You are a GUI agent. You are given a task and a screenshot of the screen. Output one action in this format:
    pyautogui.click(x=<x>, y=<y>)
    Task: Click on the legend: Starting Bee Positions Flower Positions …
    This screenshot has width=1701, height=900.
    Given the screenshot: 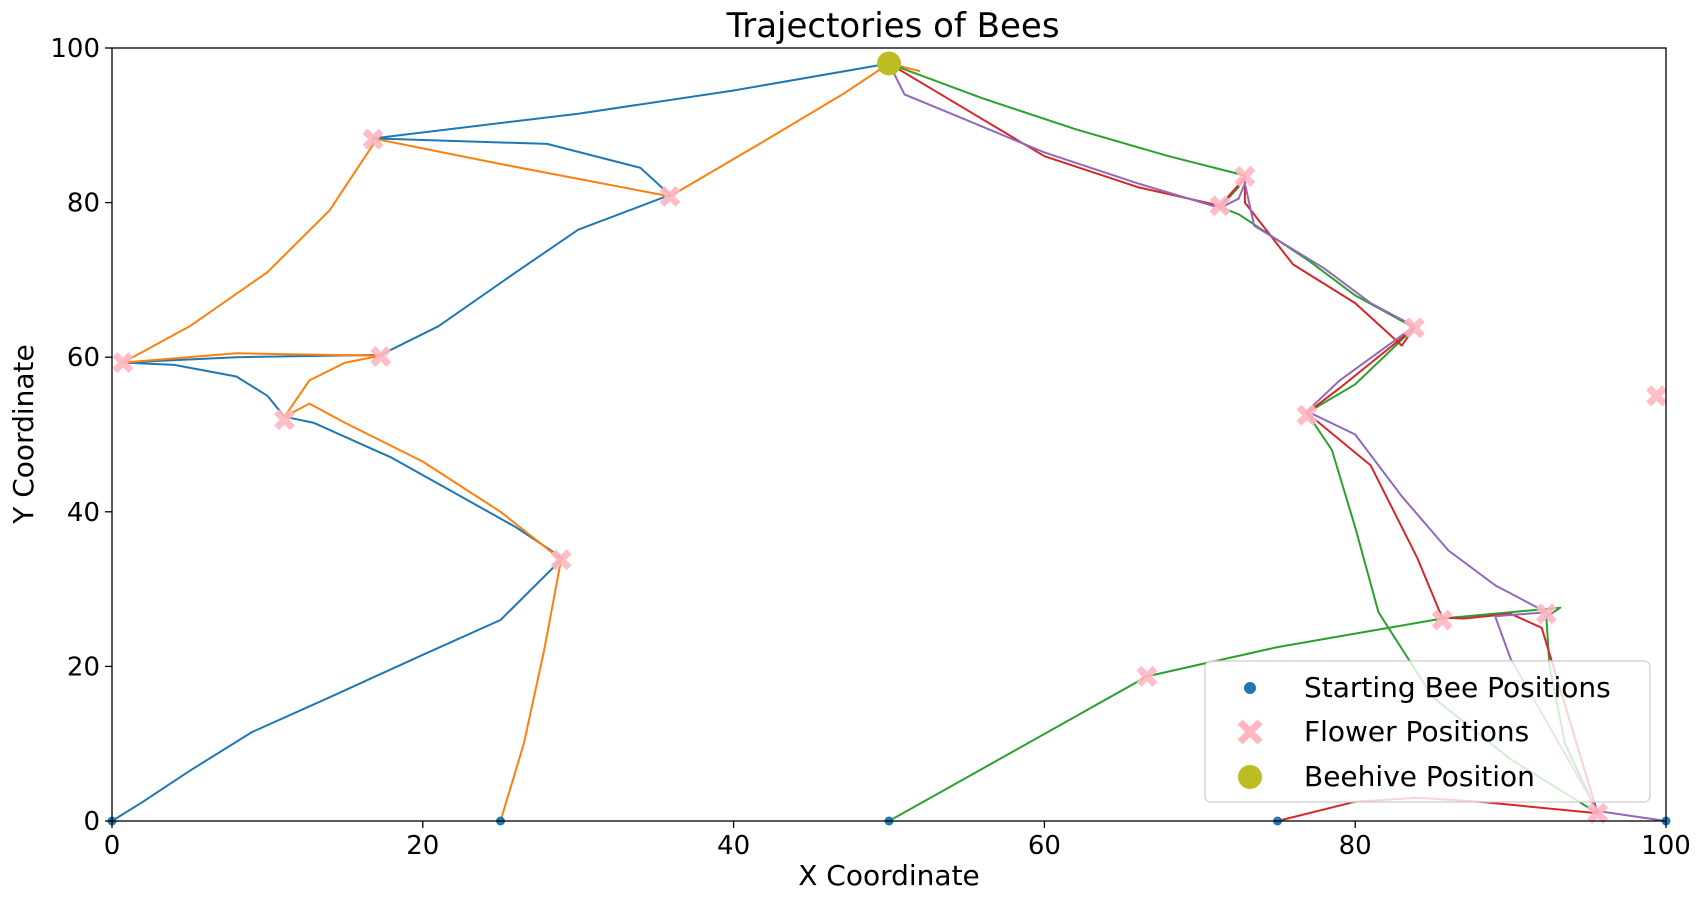 What is the action you would take?
    pyautogui.click(x=1427, y=731)
    